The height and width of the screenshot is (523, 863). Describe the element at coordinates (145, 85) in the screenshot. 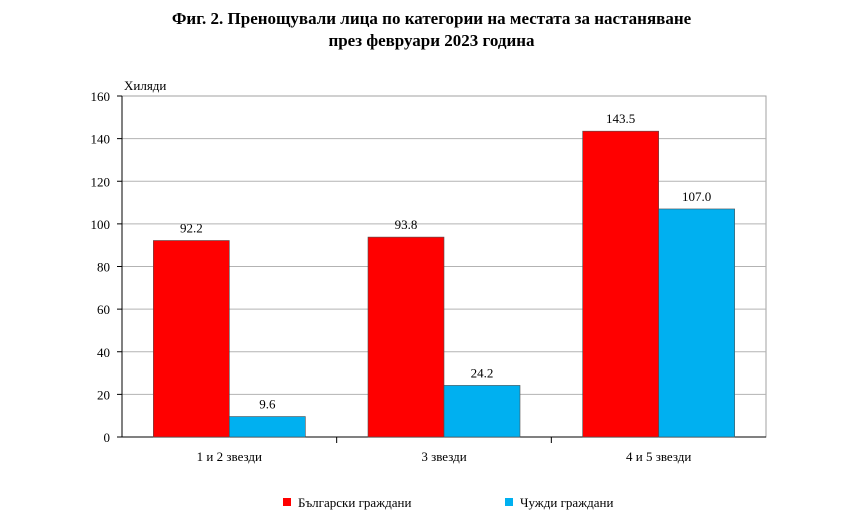

I see `y-axis-label: Хиляди` at that location.